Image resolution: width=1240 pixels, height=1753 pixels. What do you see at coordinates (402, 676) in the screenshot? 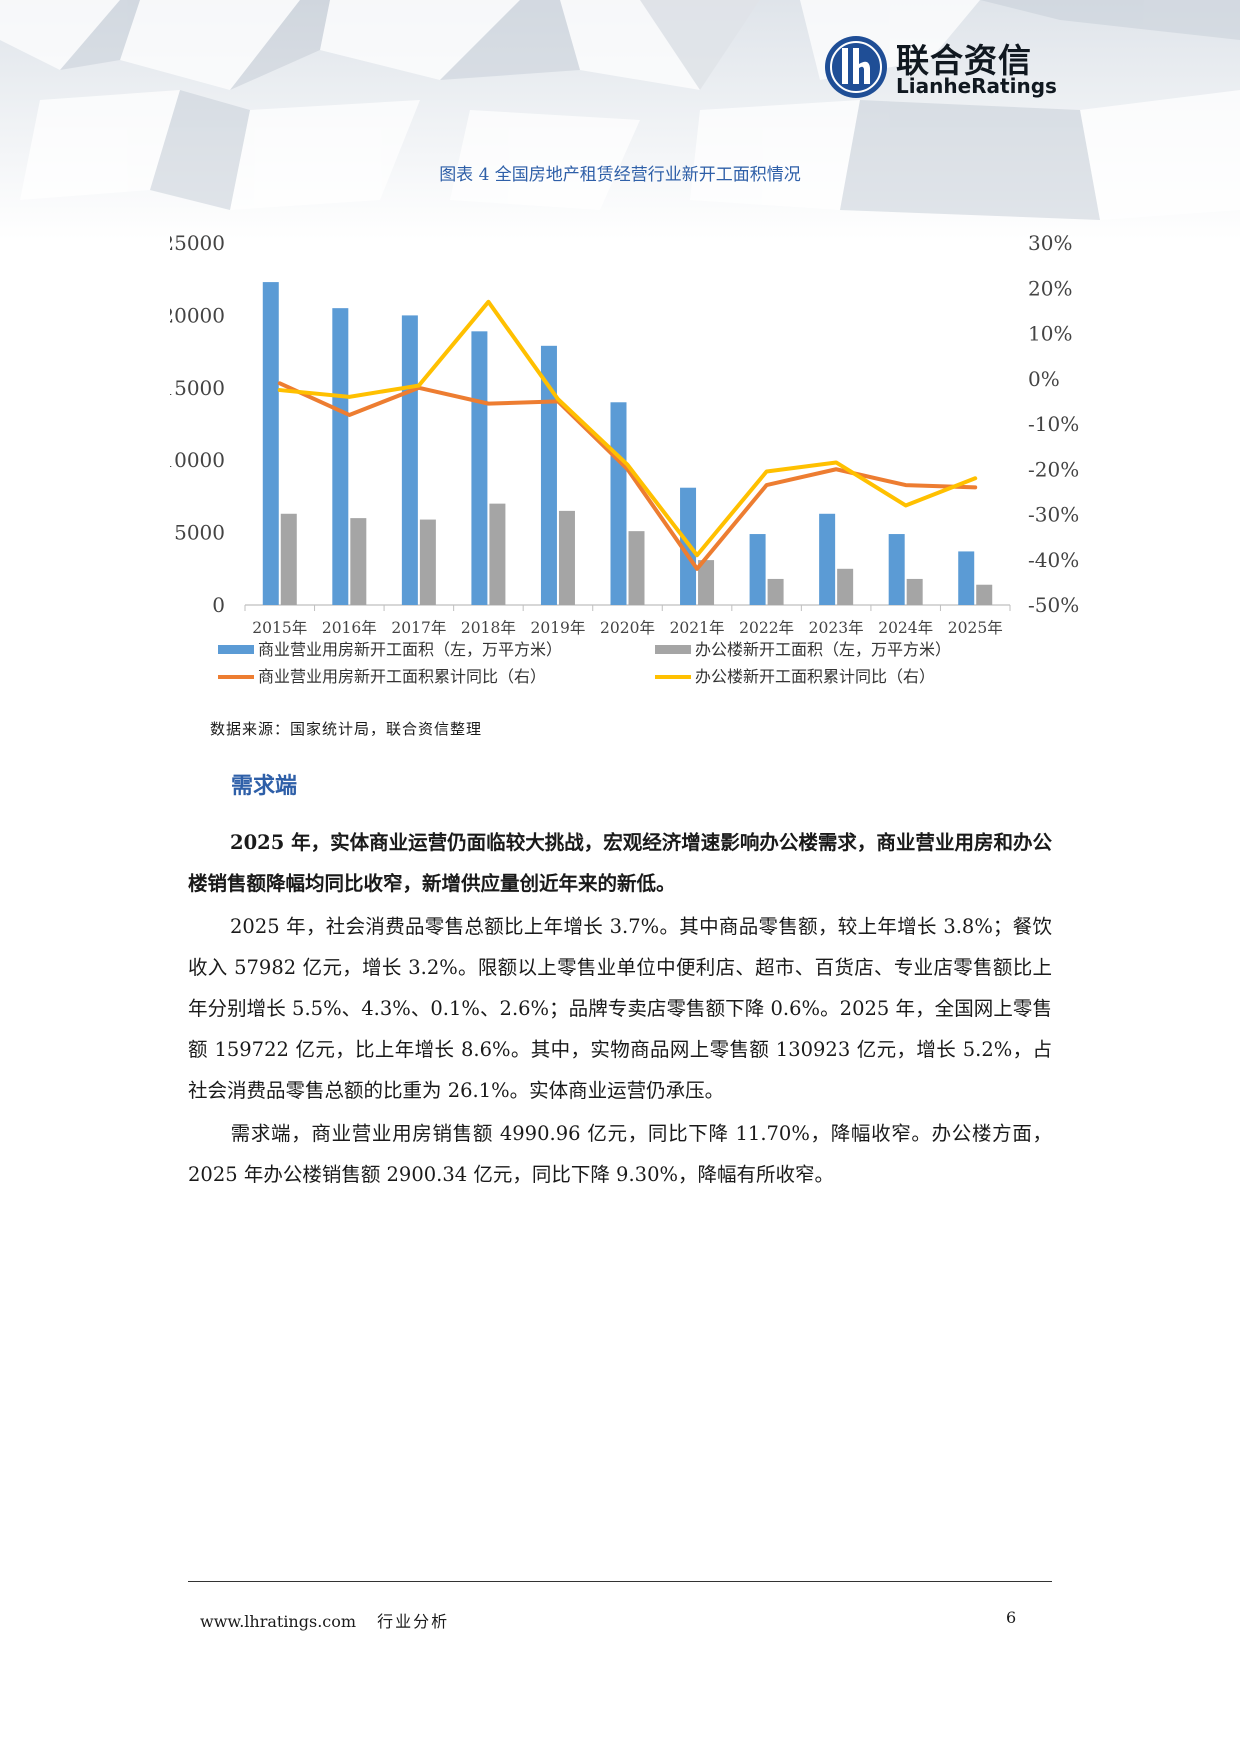
I see `legend-commercial-yoy-label: 商业营业用房新开工面积累计同比（右）` at bounding box center [402, 676].